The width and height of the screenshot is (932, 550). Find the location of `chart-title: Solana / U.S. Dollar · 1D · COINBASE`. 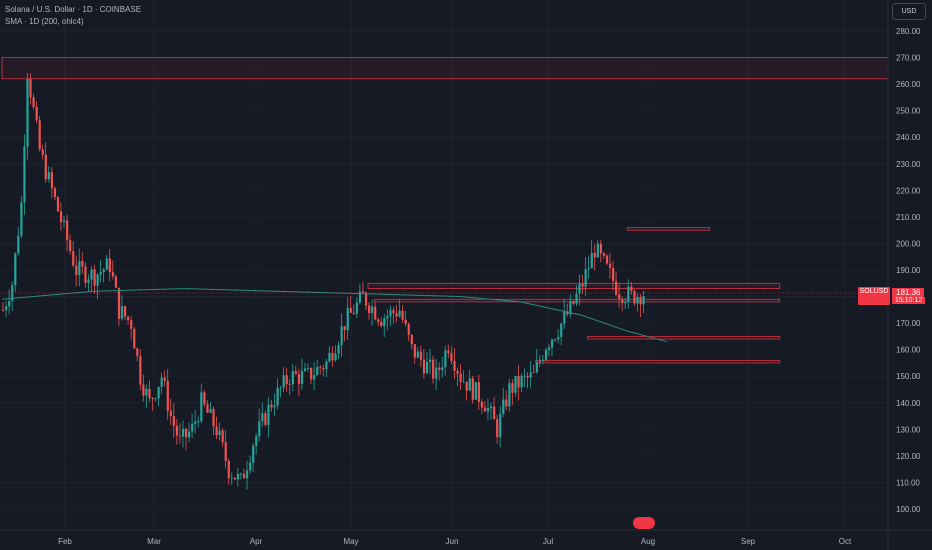

chart-title: Solana / U.S. Dollar · 1D · COINBASE is located at coordinates (73, 9).